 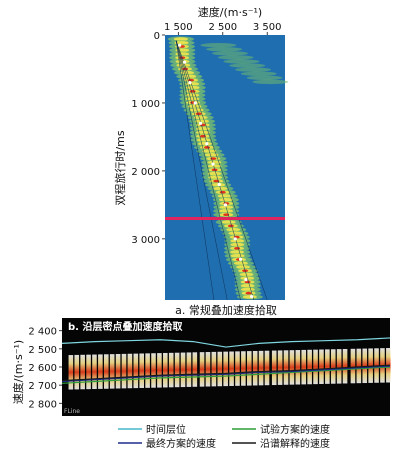 What do you see at coordinates (230, 12) in the screenshot?
I see `panel-a-x-axis-title: 速度/(m·s⁻¹)` at bounding box center [230, 12].